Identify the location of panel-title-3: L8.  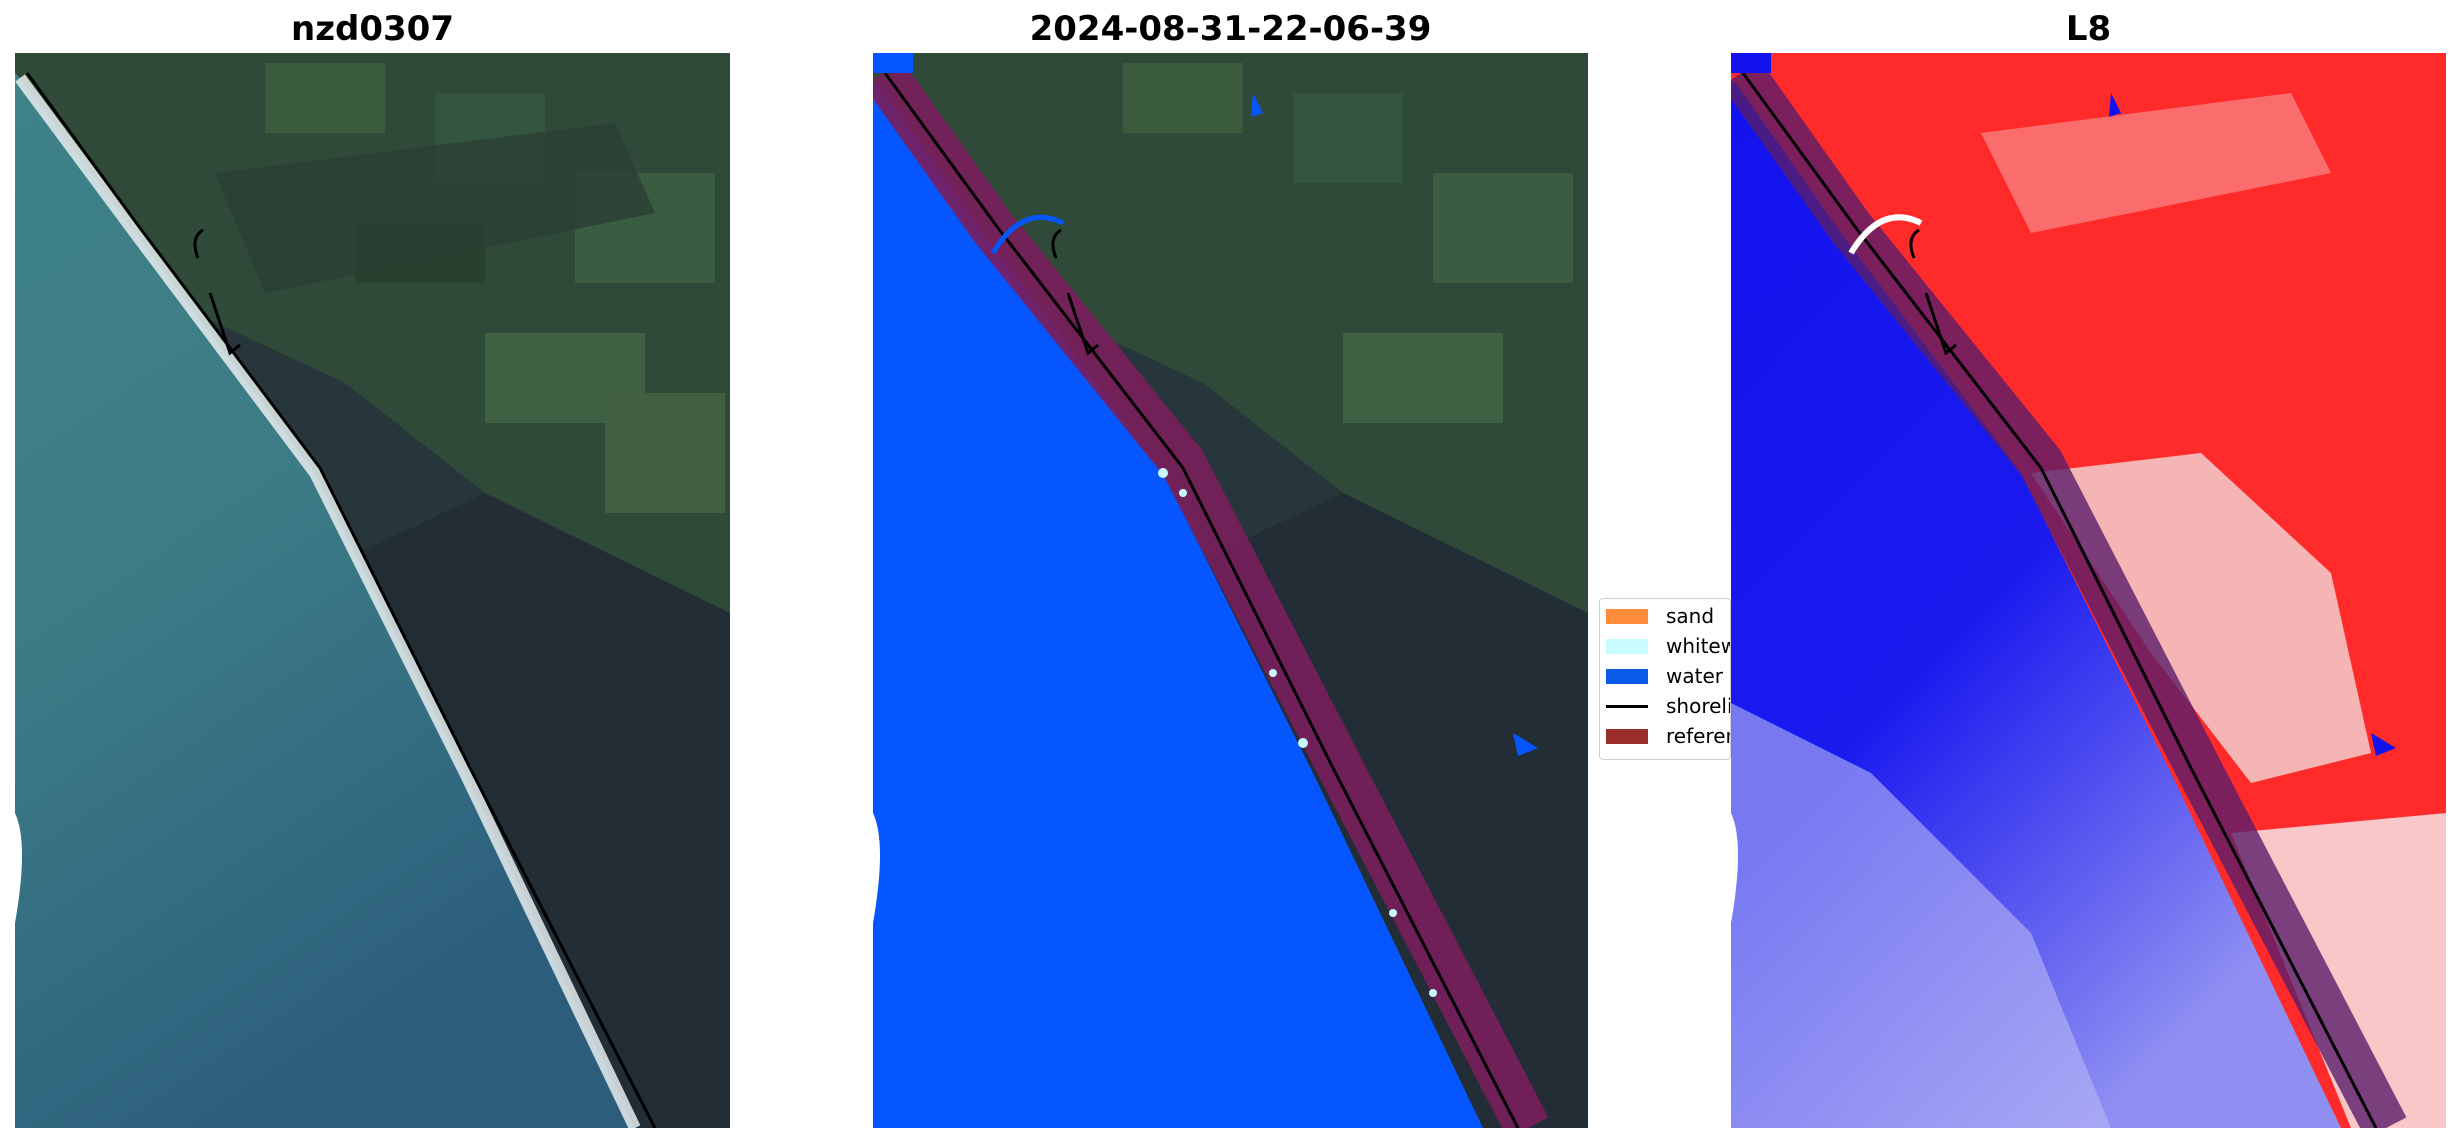
(2088, 29).